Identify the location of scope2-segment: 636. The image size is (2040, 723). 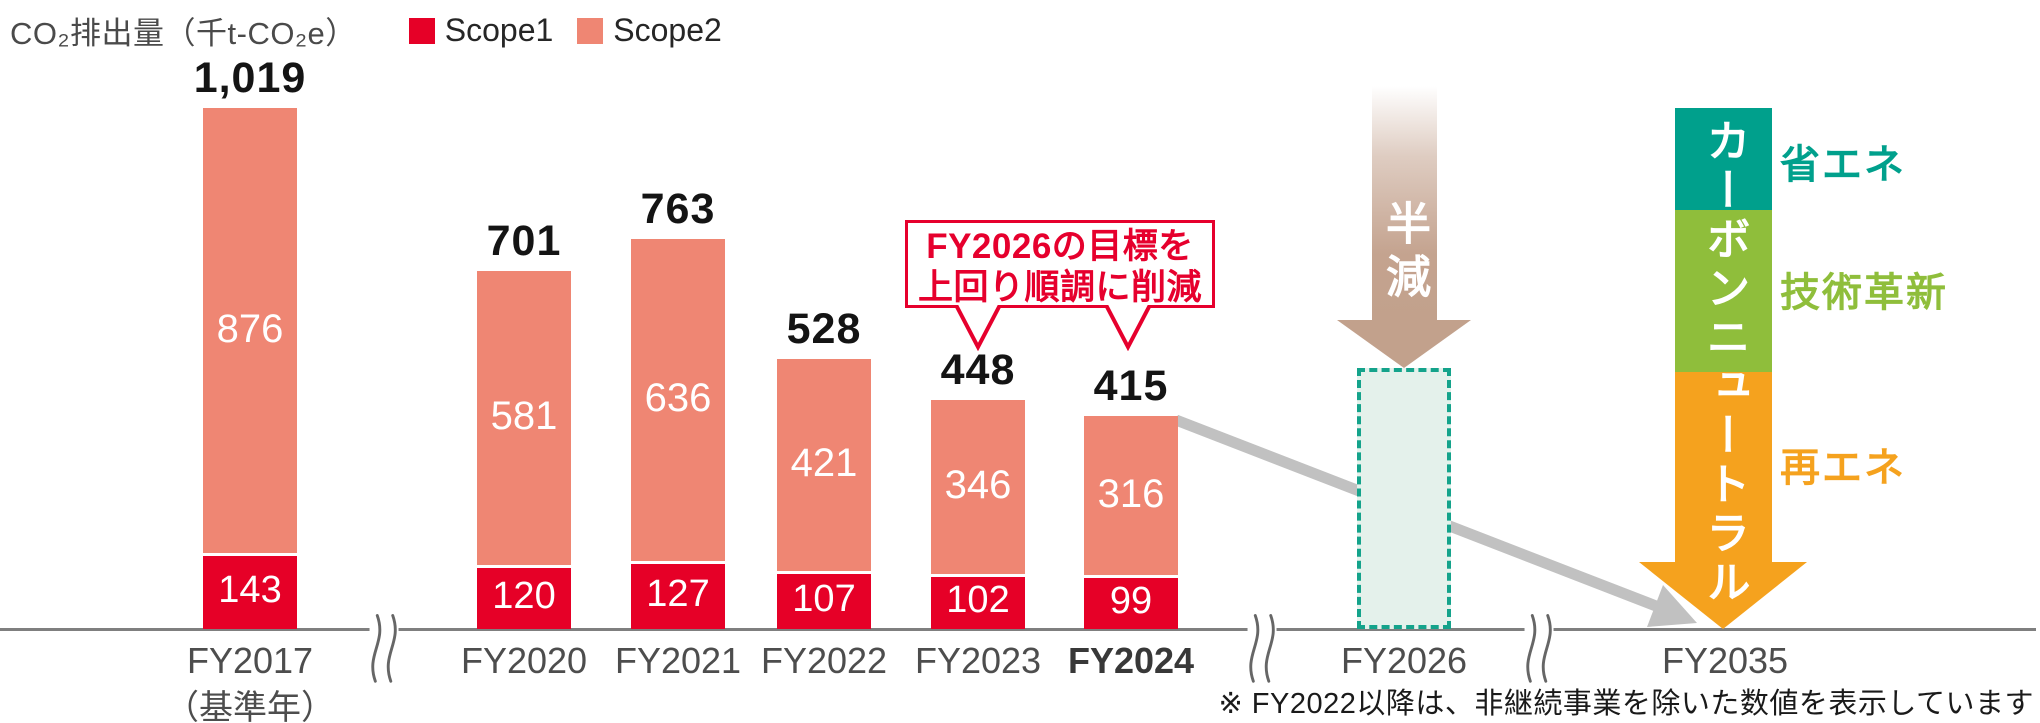
(678, 400).